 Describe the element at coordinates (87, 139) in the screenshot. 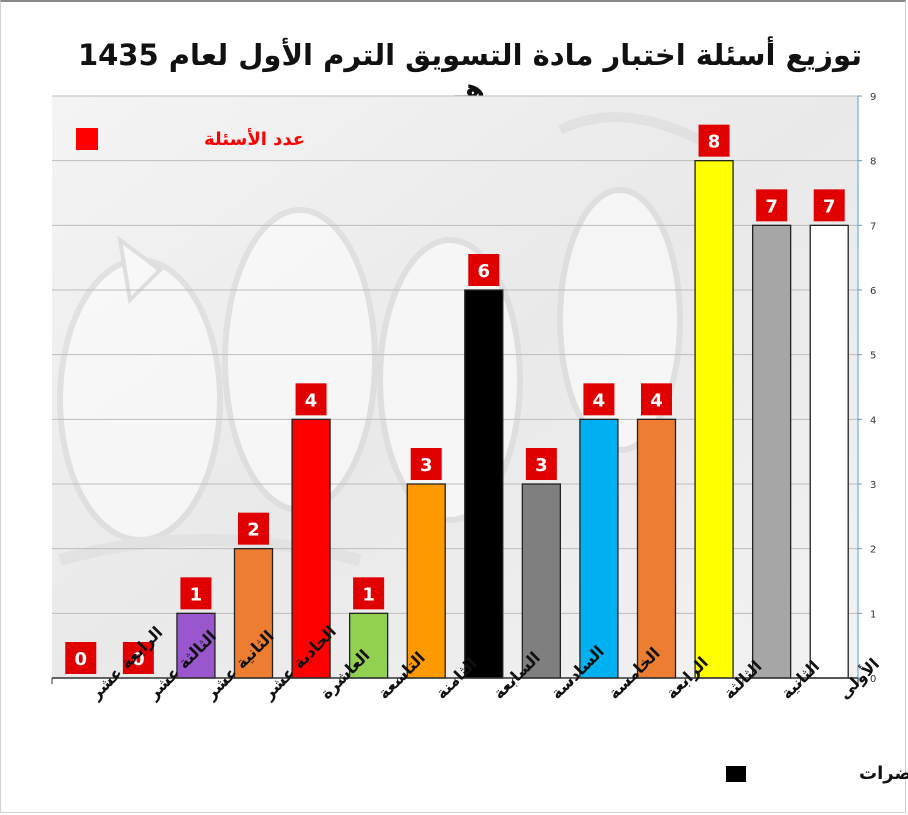

I see `legend-swatch-series` at that location.